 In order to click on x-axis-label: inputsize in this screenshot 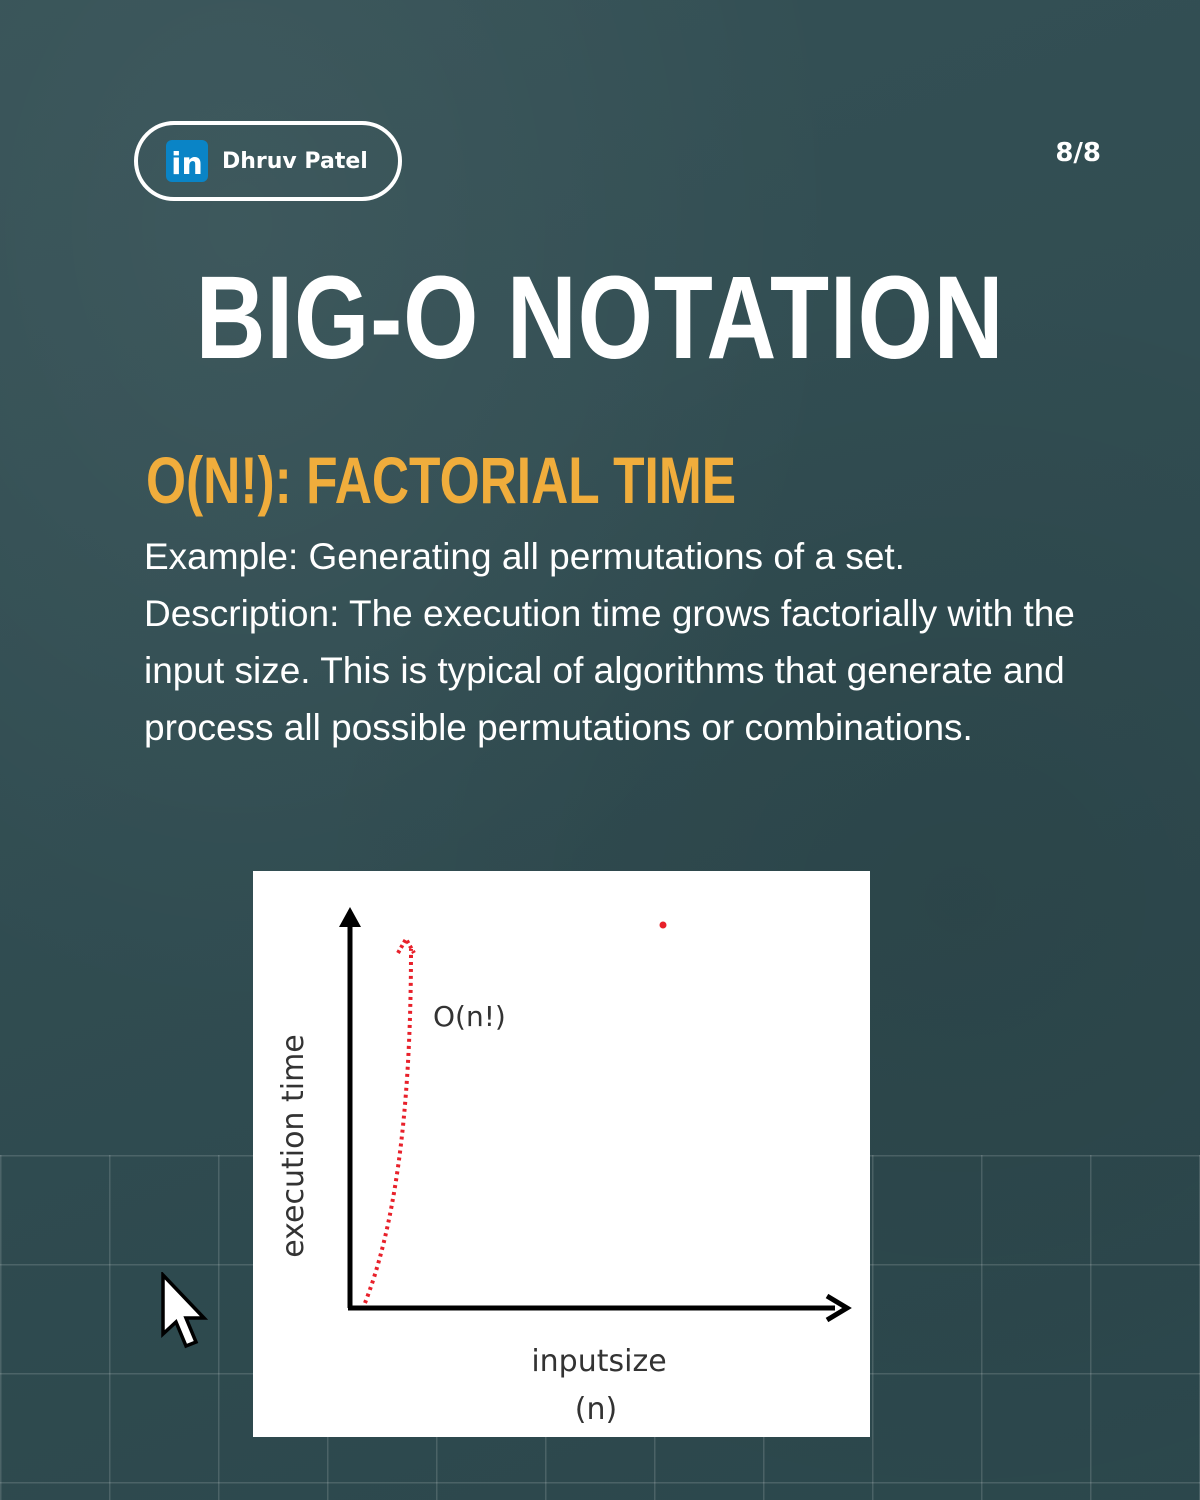, I will do `click(598, 1361)`.